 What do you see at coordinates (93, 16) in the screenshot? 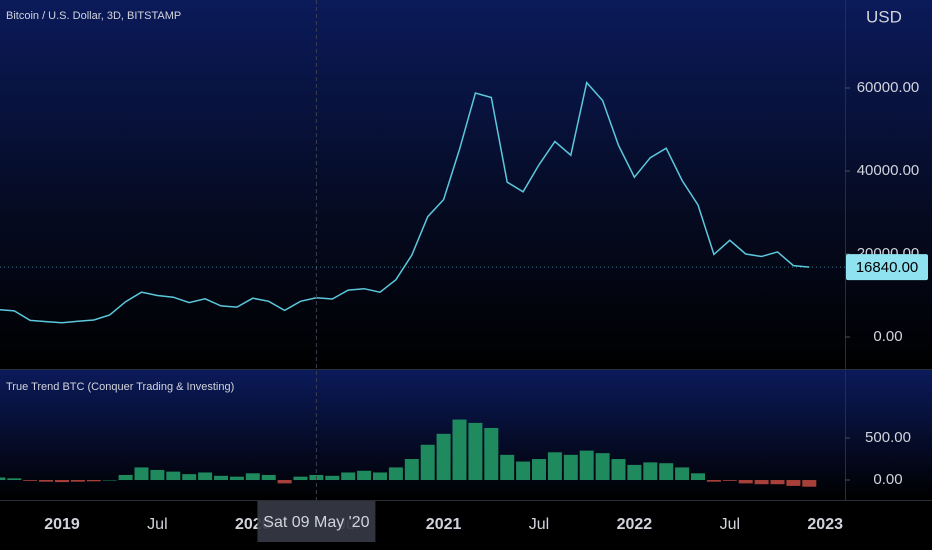
I see `chart-title: Bitcoin / U.S. Dollar, 3D, BITSTAMP` at bounding box center [93, 16].